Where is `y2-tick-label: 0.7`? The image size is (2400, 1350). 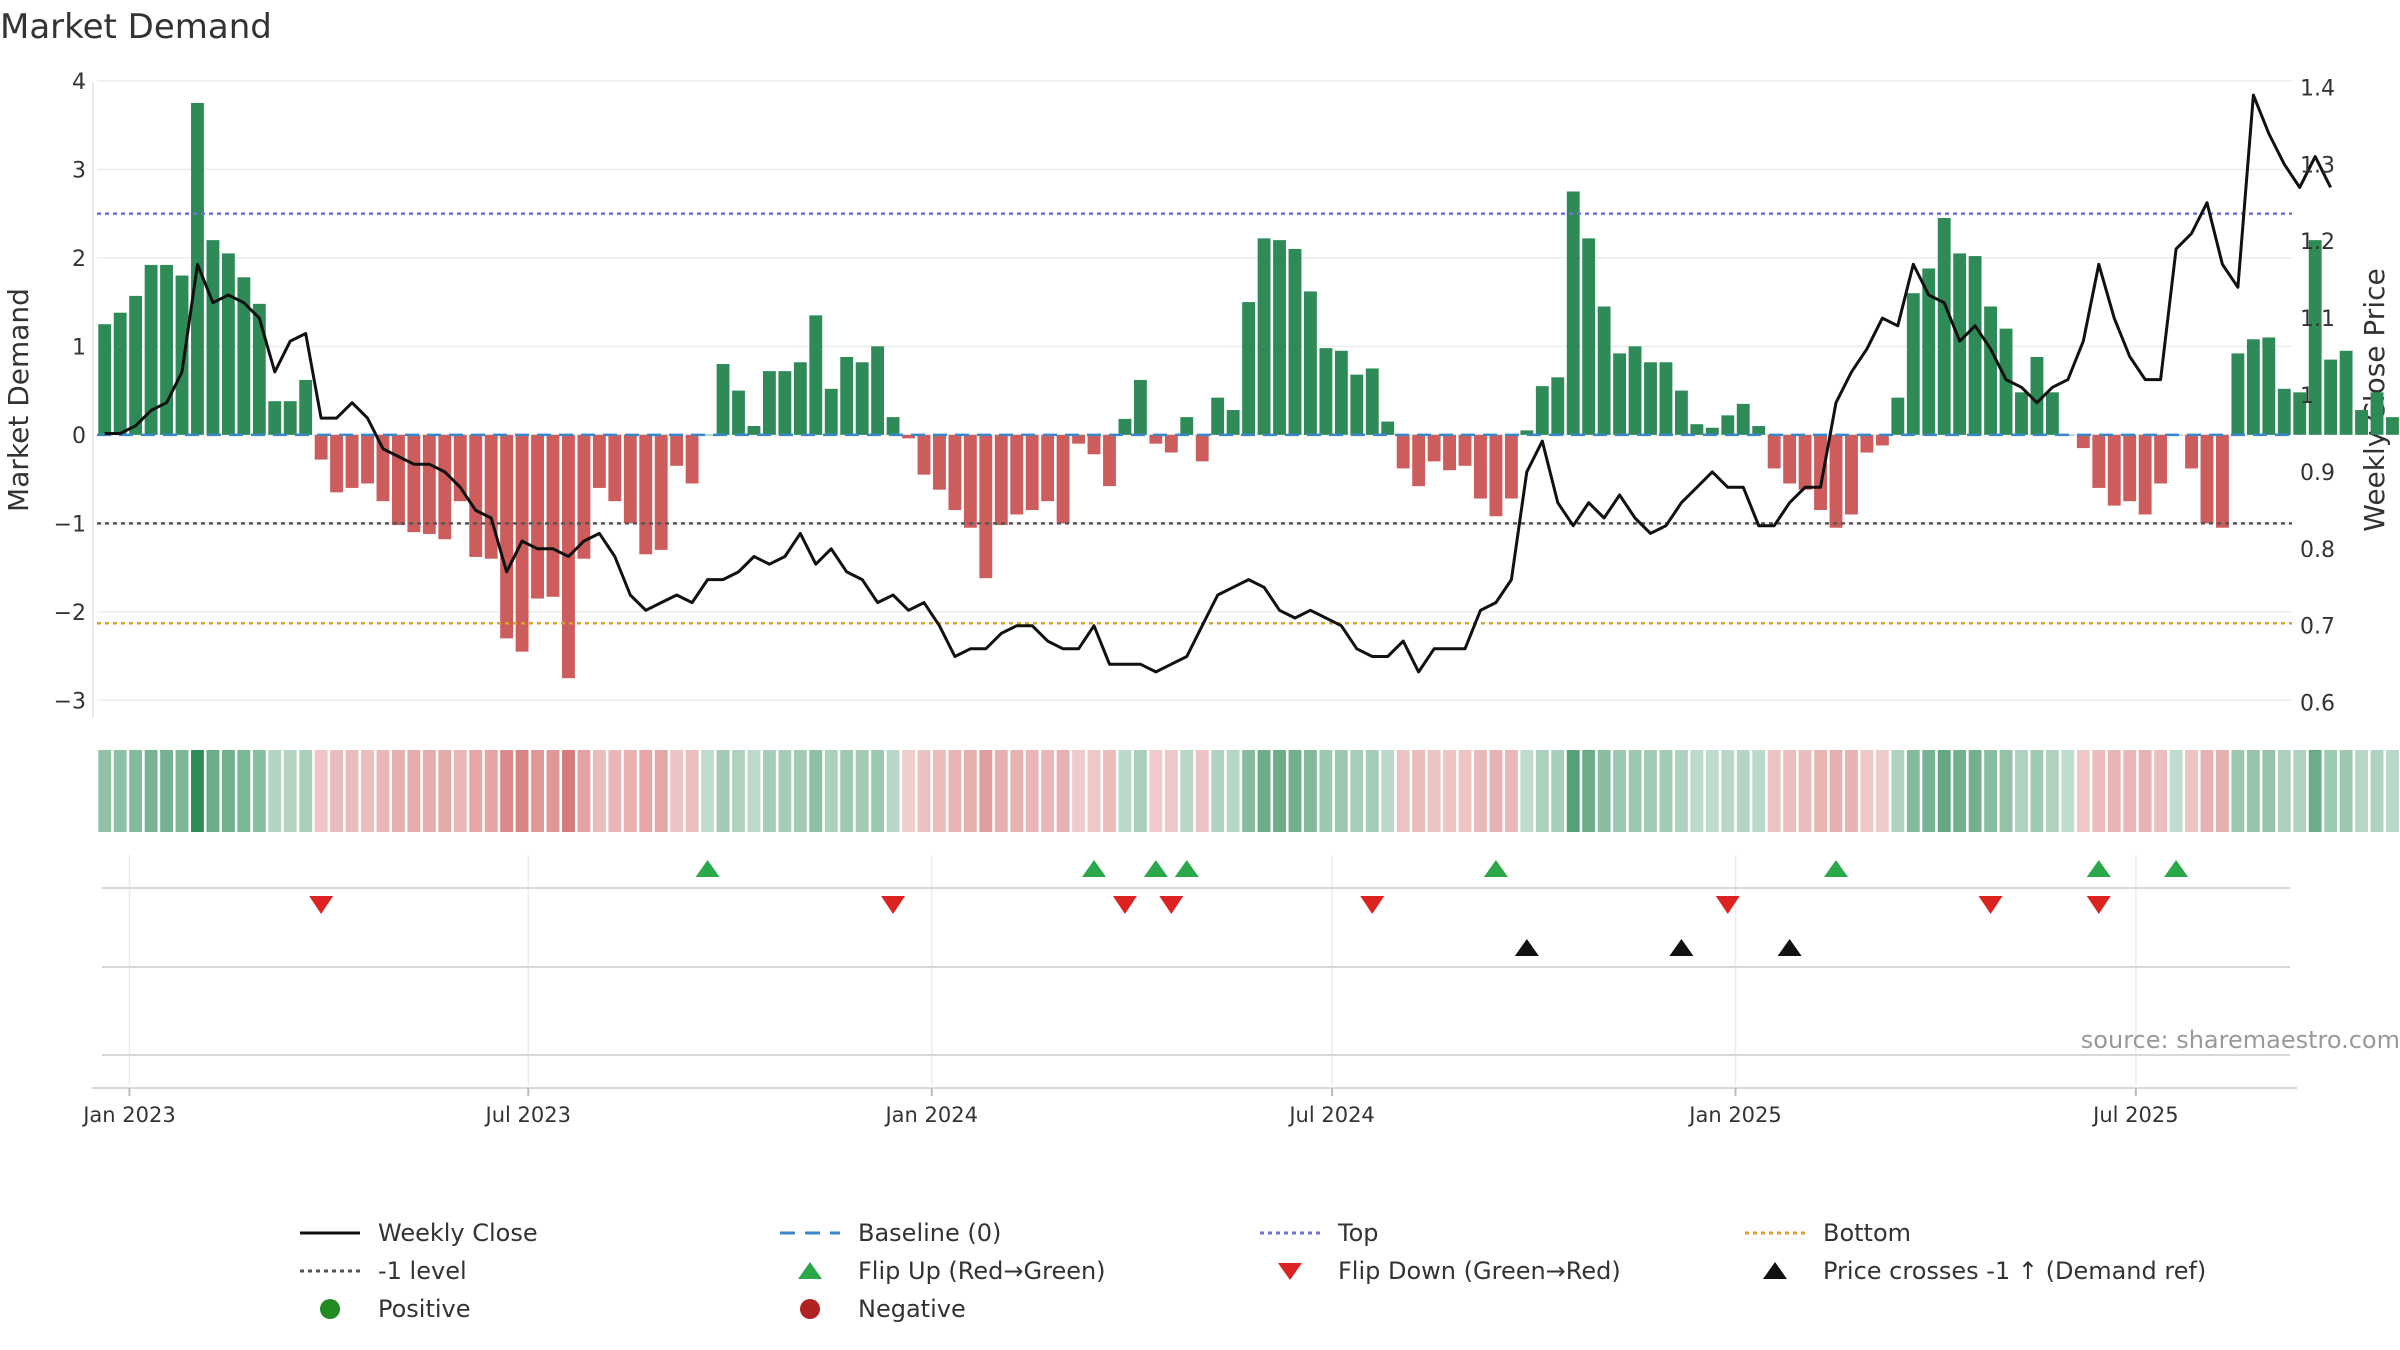 y2-tick-label: 0.7 is located at coordinates (2317, 627).